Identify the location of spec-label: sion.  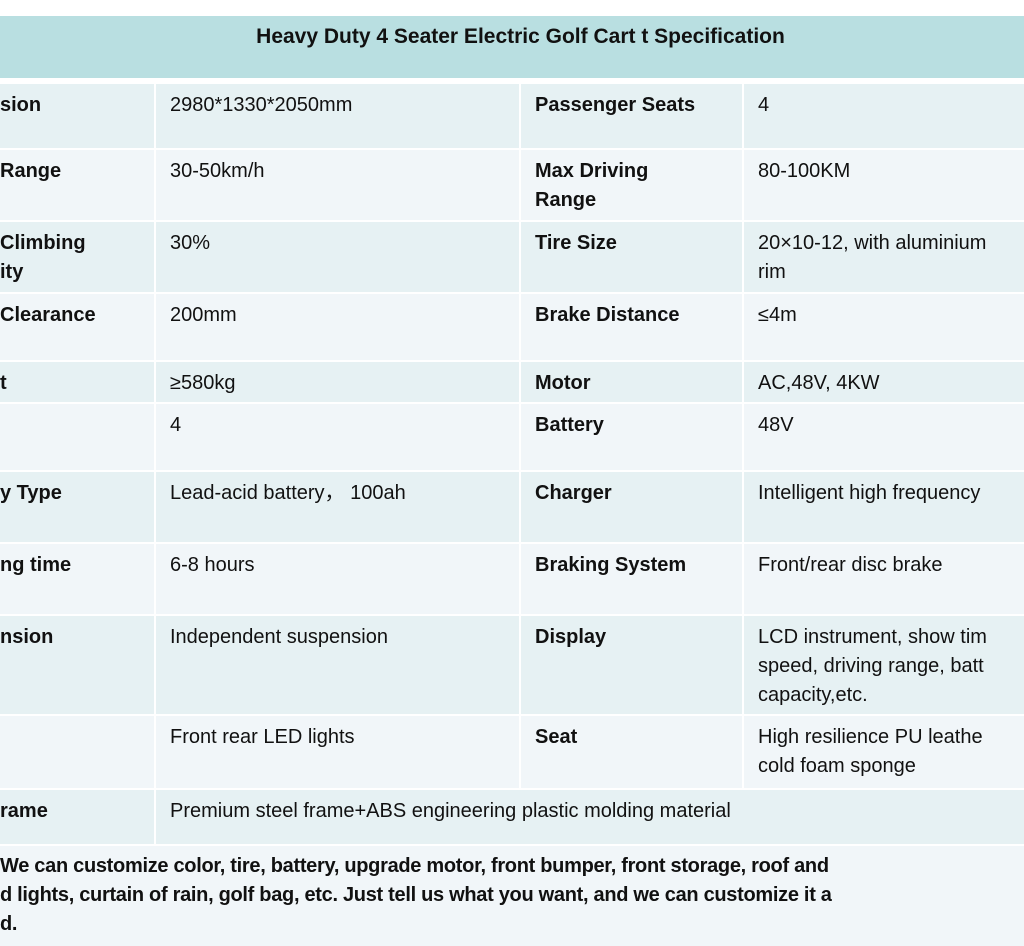
(77, 116).